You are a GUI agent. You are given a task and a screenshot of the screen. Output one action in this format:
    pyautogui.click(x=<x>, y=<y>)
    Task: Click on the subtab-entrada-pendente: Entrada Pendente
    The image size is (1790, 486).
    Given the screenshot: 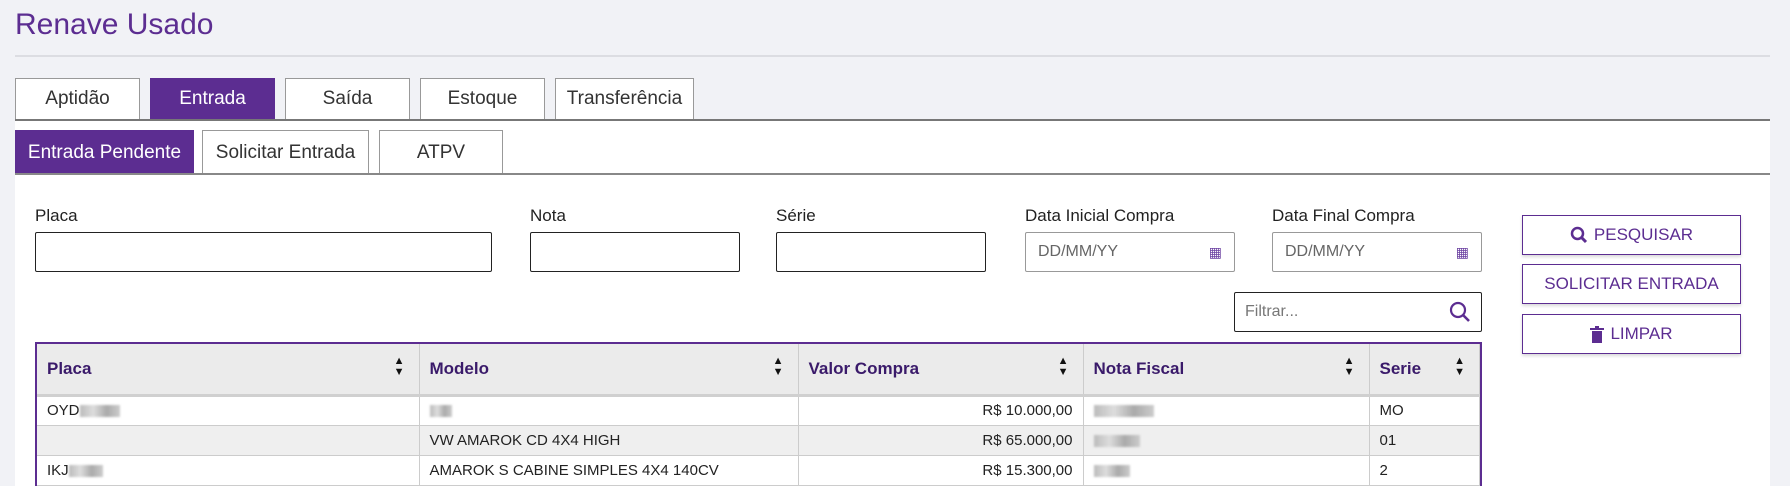 What is the action you would take?
    pyautogui.click(x=104, y=152)
    